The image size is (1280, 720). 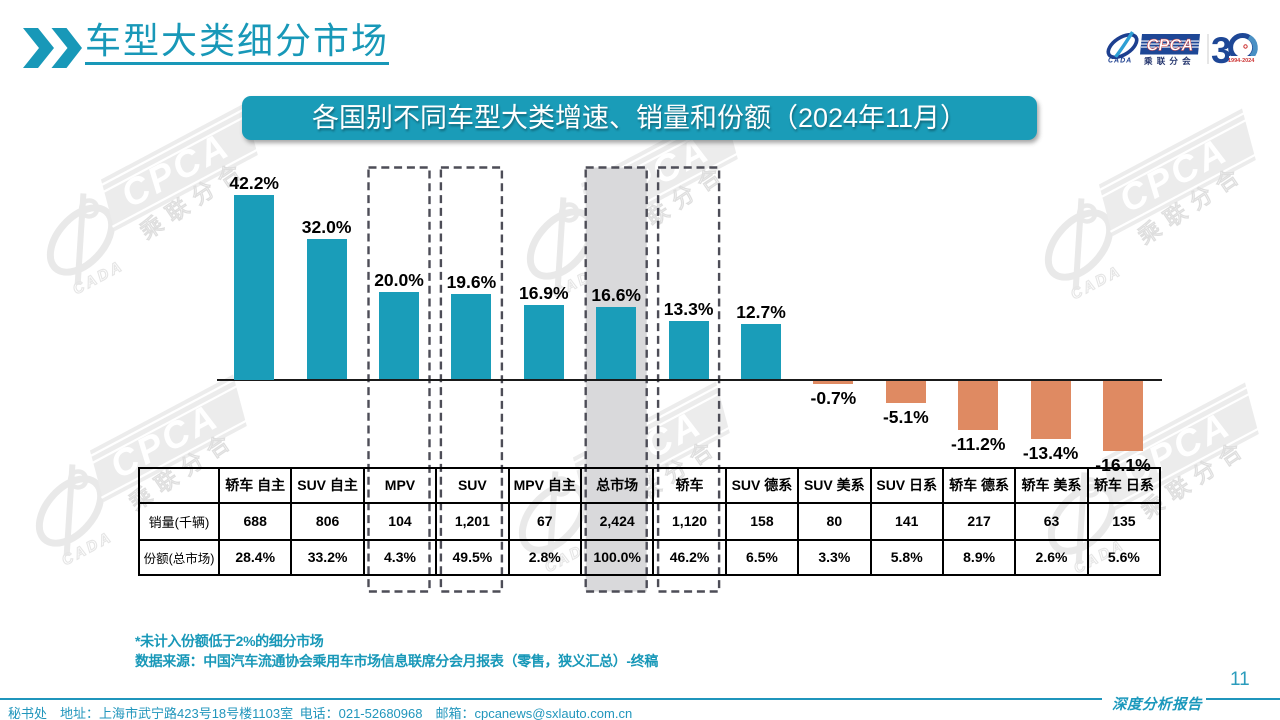 I want to click on svg-text: 1994-2024, so click(x=1241, y=61).